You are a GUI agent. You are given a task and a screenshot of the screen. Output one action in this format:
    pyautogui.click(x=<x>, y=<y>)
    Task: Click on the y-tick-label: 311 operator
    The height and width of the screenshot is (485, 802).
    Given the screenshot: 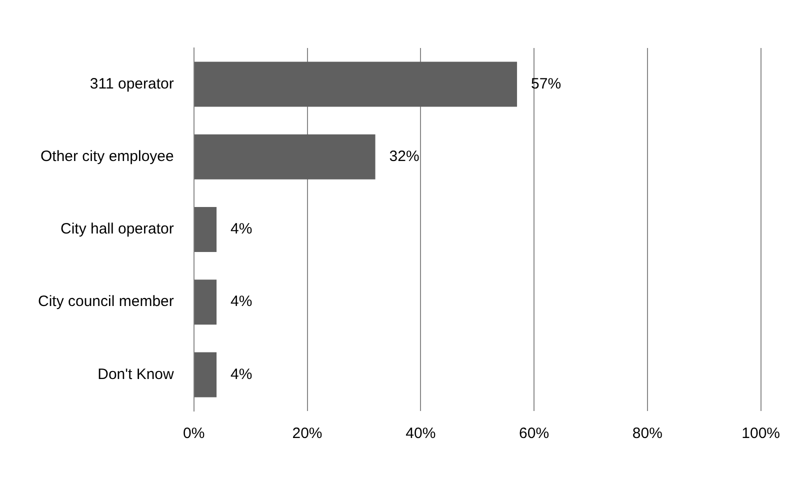 What is the action you would take?
    pyautogui.click(x=132, y=83)
    